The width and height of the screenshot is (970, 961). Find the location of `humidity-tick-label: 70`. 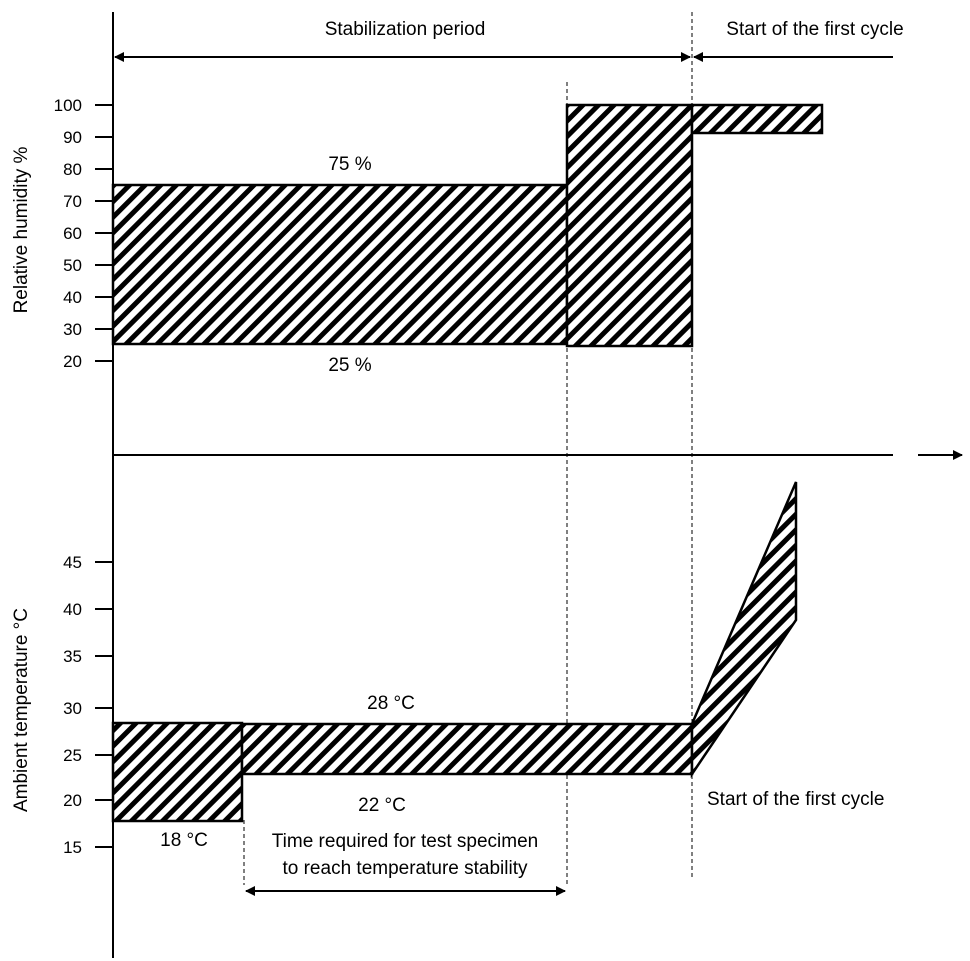

humidity-tick-label: 70 is located at coordinates (72, 201).